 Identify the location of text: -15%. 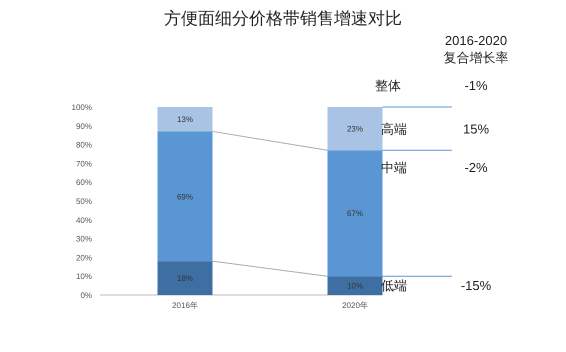
(476, 285).